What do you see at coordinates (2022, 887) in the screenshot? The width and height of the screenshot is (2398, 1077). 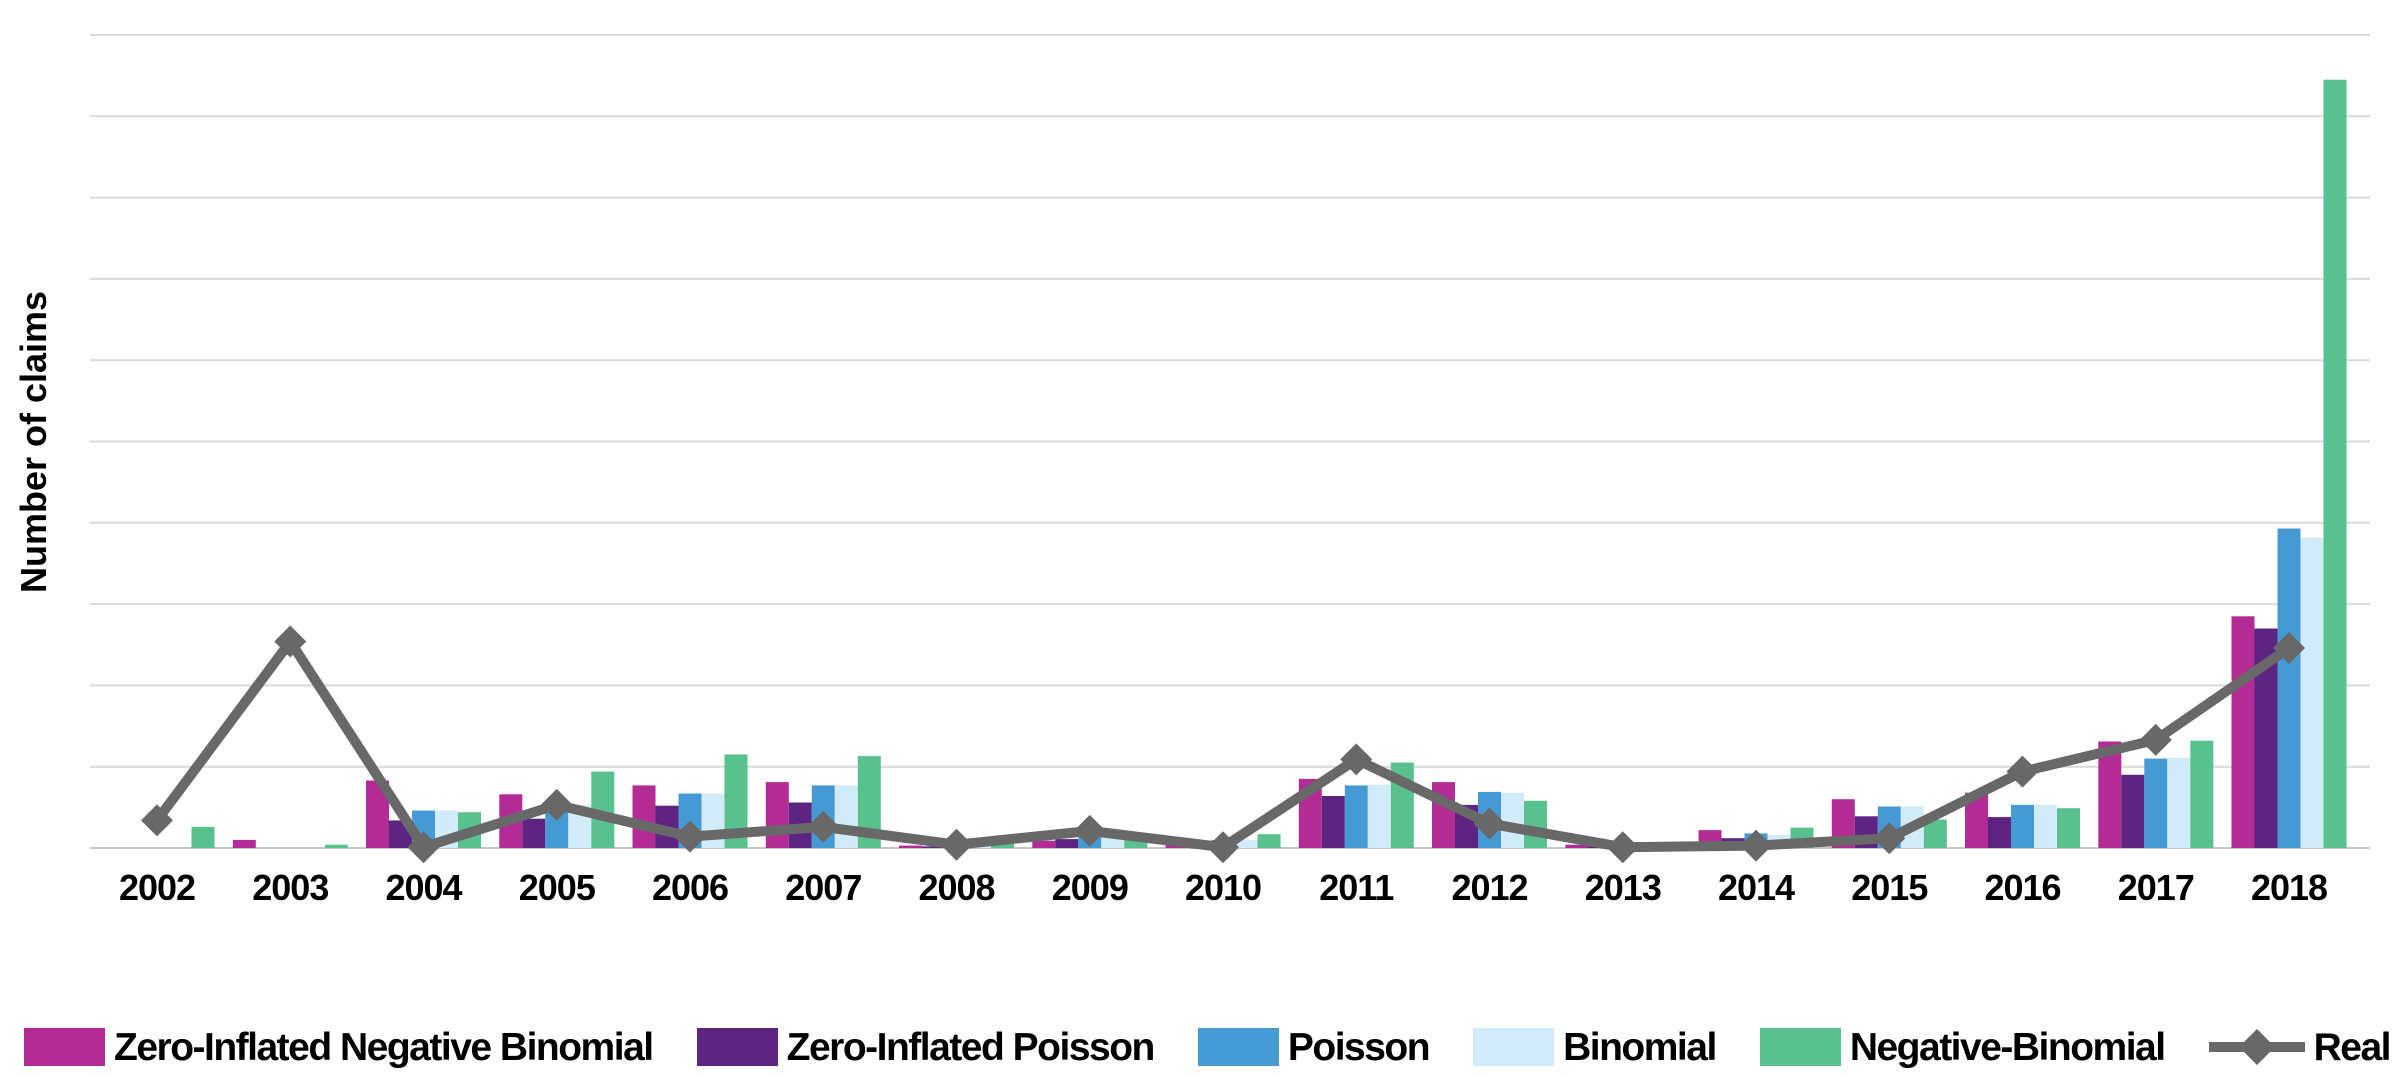 I see `x-axis-label: 2016` at bounding box center [2022, 887].